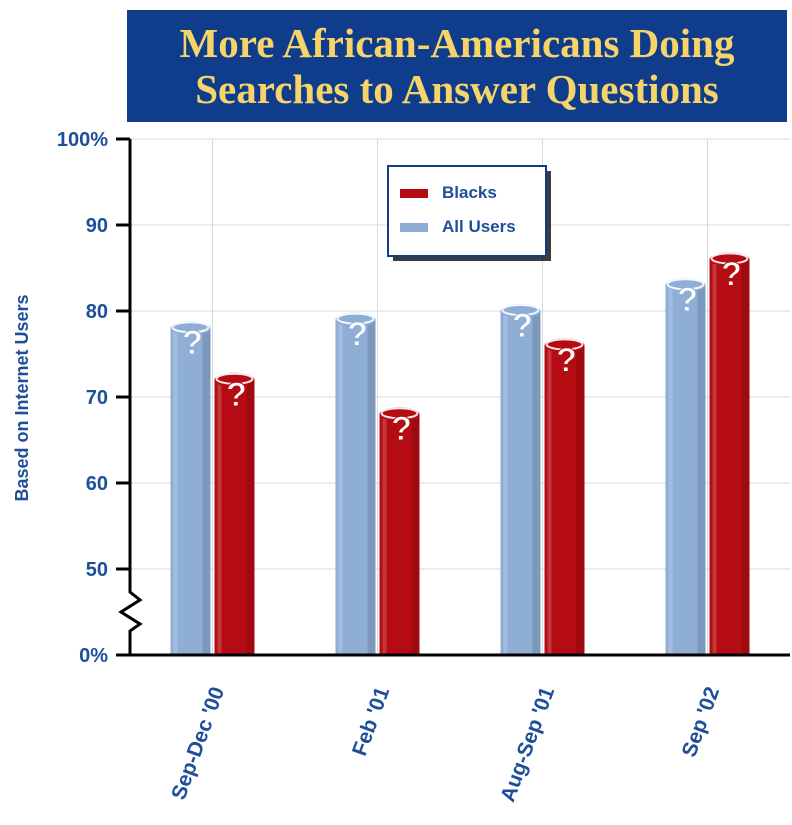 The height and width of the screenshot is (825, 792). I want to click on y-tick-label: 80, so click(97, 312).